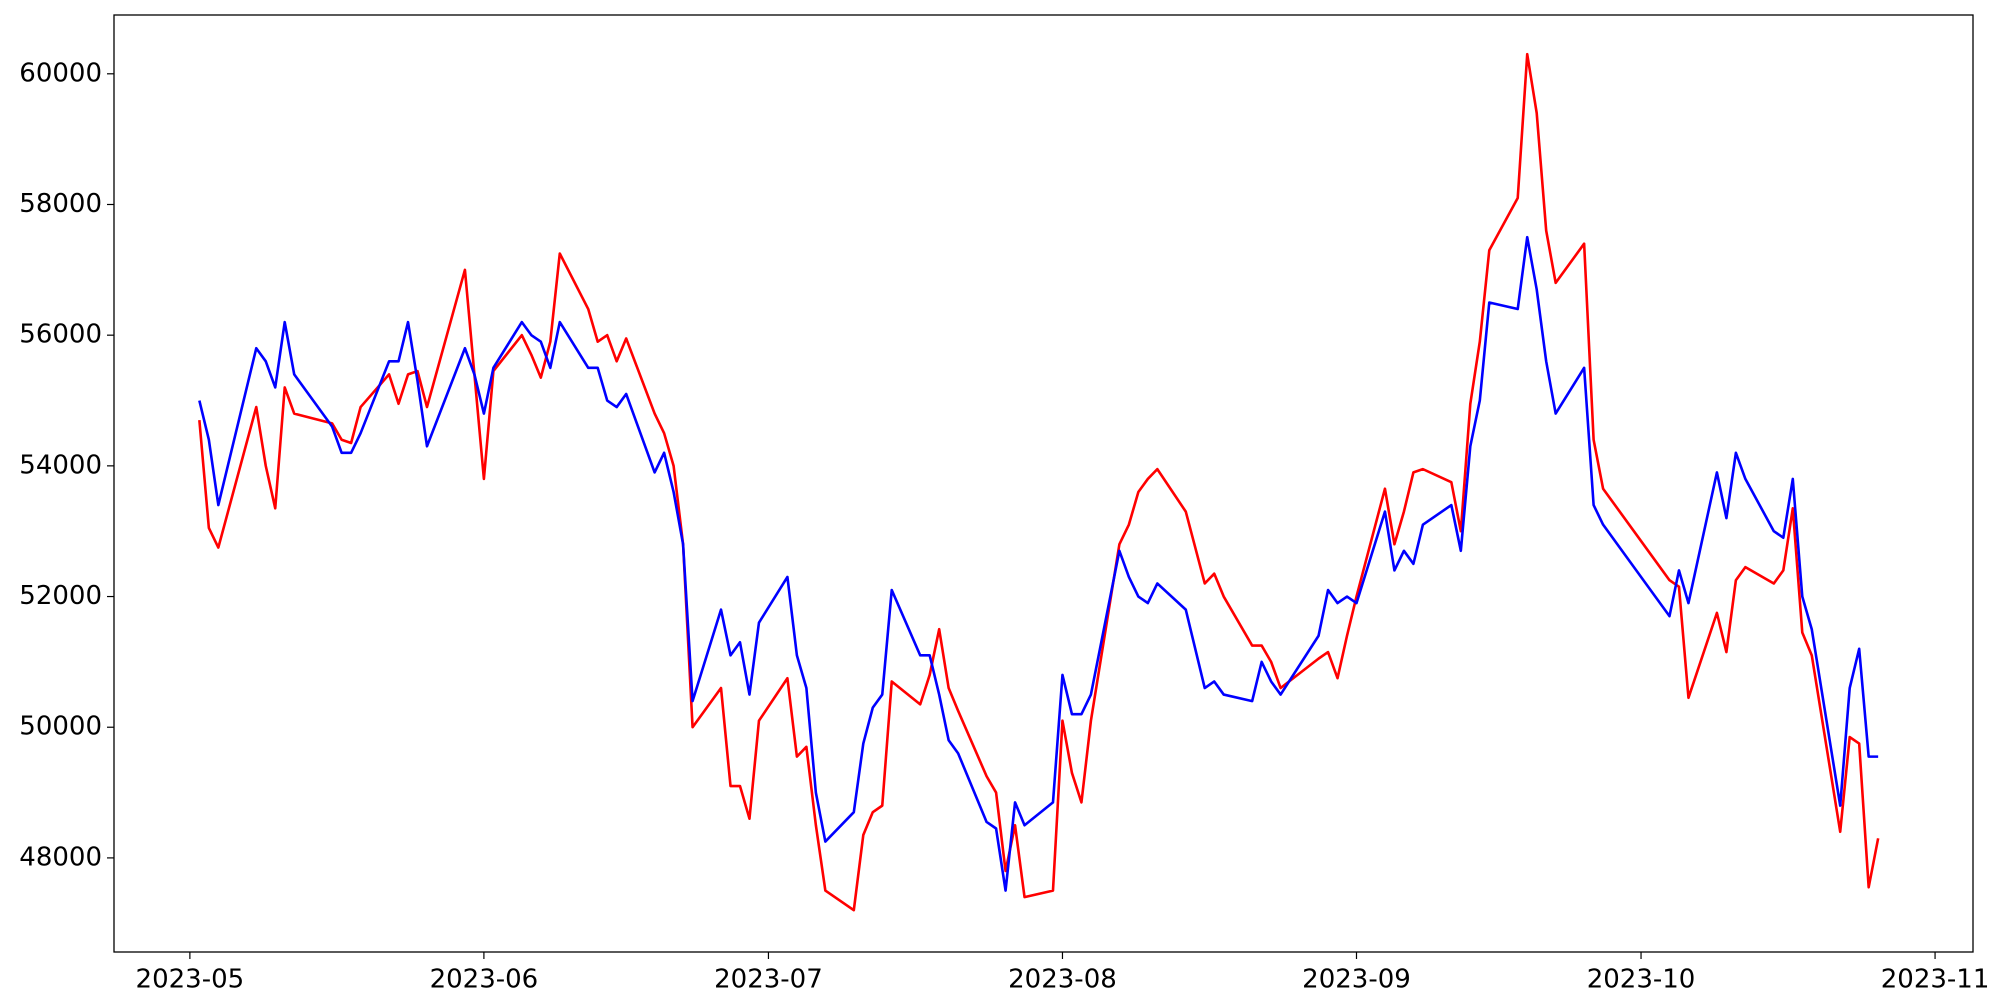 The image size is (2000, 1004). What do you see at coordinates (60, 335) in the screenshot?
I see `y-tick-label: 56000` at bounding box center [60, 335].